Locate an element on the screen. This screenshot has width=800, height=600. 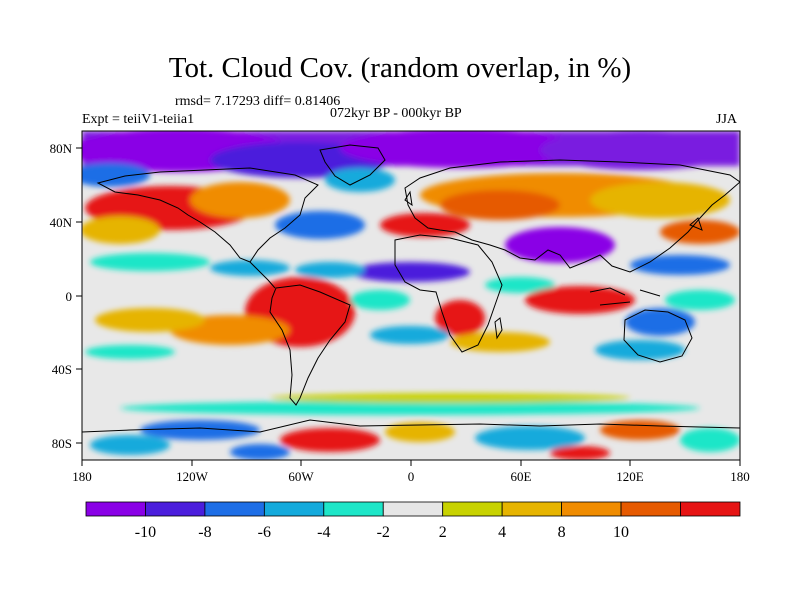
lat-label: 40N is located at coordinates (61, 222).